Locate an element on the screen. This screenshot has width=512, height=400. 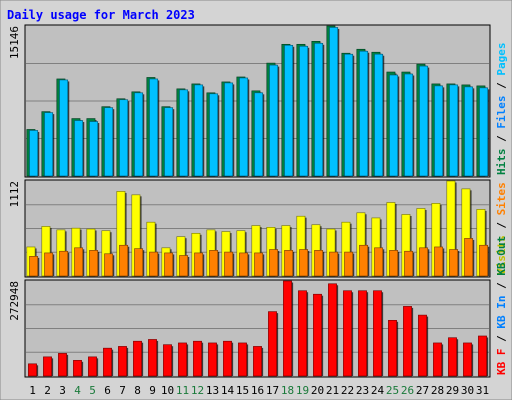
x-tick-label: 26 is located at coordinates (407, 390).